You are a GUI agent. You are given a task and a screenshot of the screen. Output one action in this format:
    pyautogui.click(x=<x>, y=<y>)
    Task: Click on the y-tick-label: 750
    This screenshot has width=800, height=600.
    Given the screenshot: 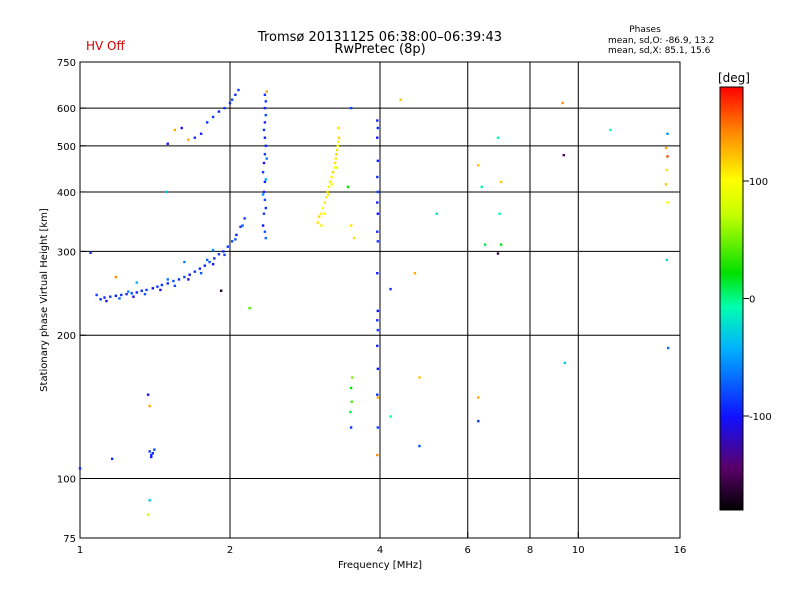 What is the action you would take?
    pyautogui.click(x=66, y=63)
    